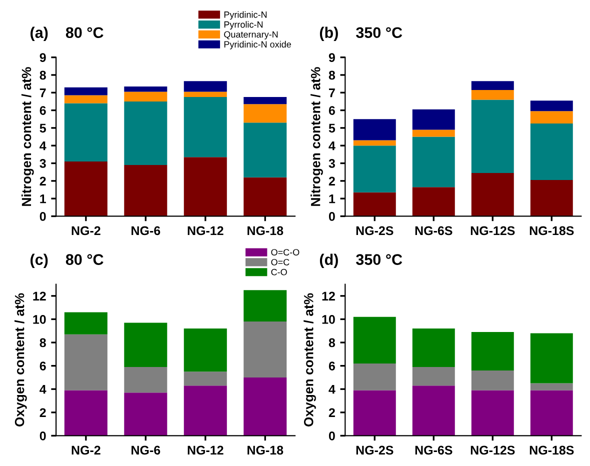 This screenshot has height=466, width=590. I want to click on legend-label: Quaternary-N, so click(251, 35).